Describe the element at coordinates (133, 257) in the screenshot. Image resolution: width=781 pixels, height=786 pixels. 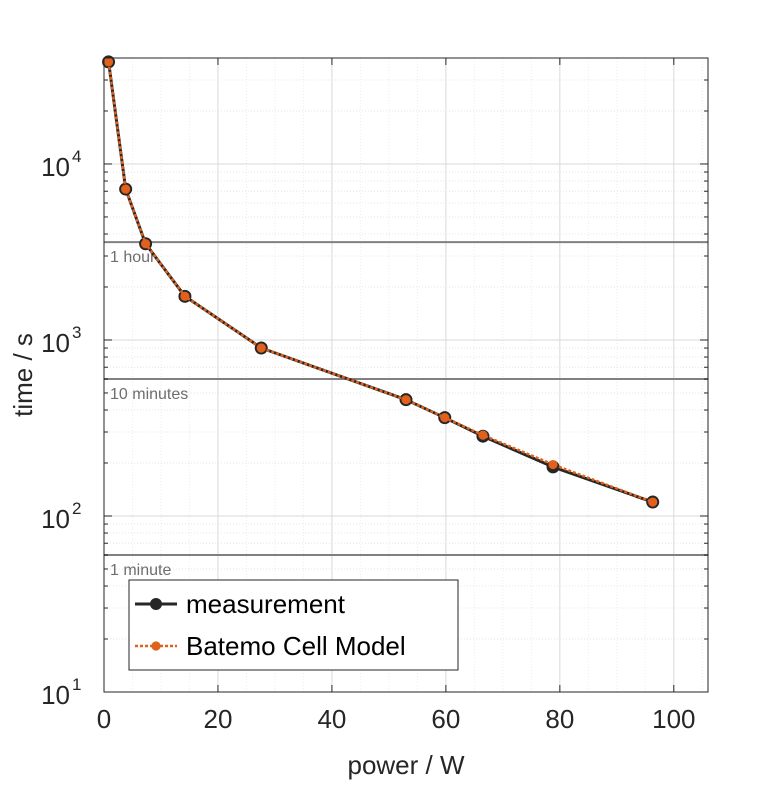
I see `reference-line-label: 1 hour` at that location.